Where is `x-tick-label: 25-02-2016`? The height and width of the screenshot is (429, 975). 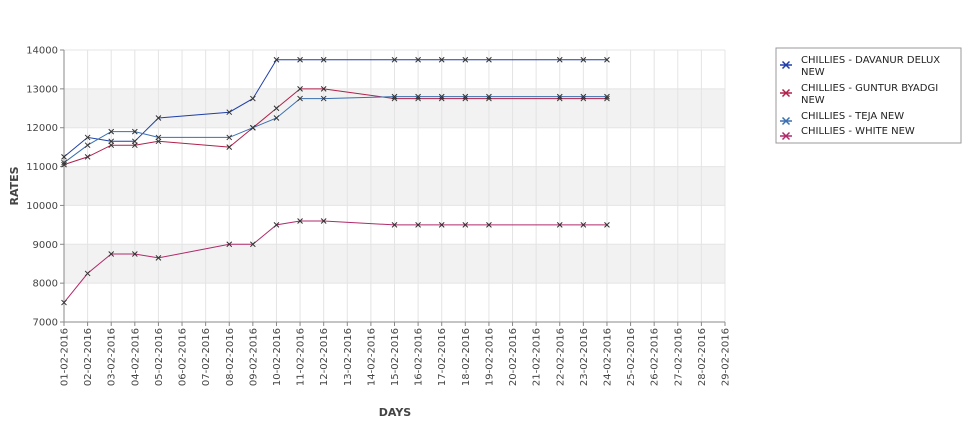
x-tick-label: 25-02-2016 is located at coordinates (631, 357).